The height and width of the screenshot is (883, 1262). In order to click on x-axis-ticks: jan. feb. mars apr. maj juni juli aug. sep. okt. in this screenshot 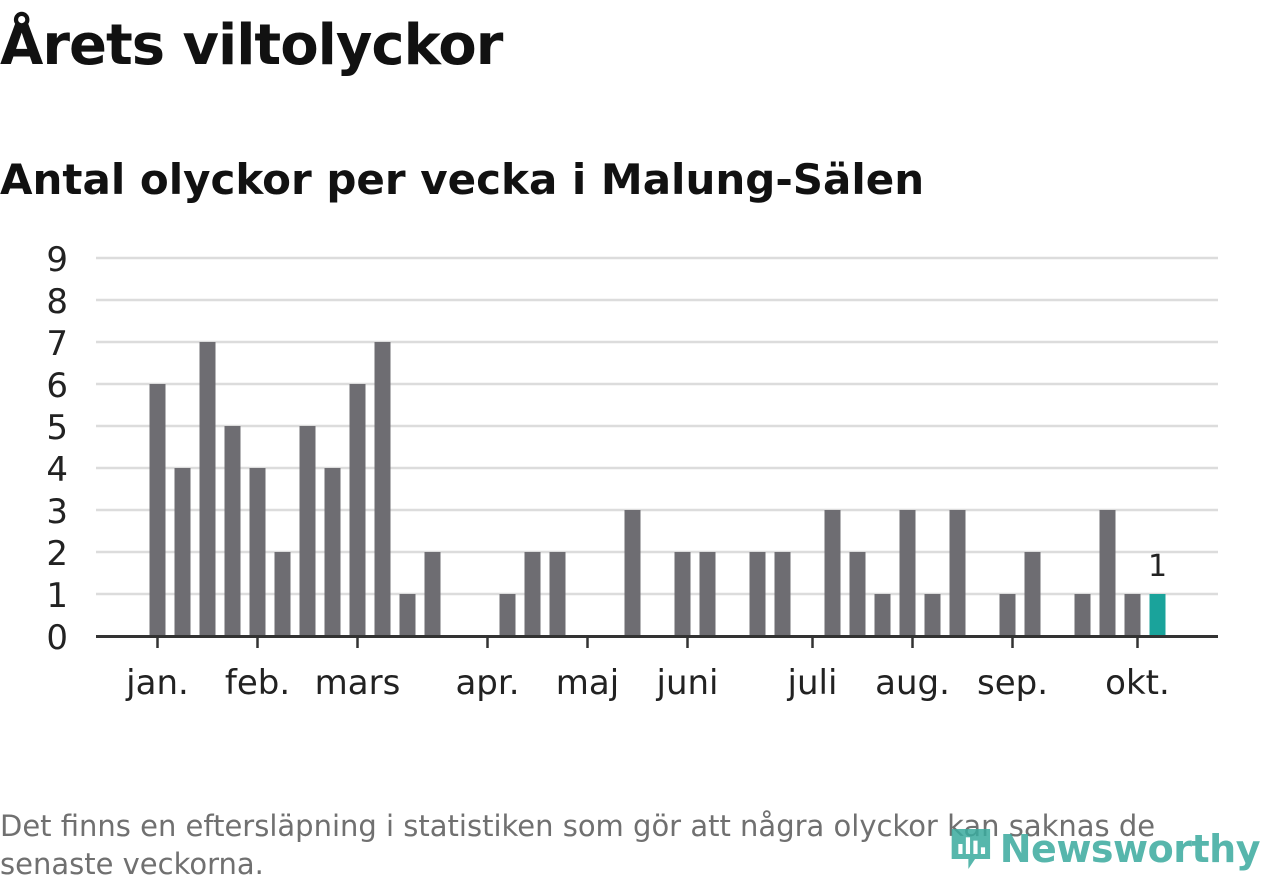, I will do `click(647, 669)`.